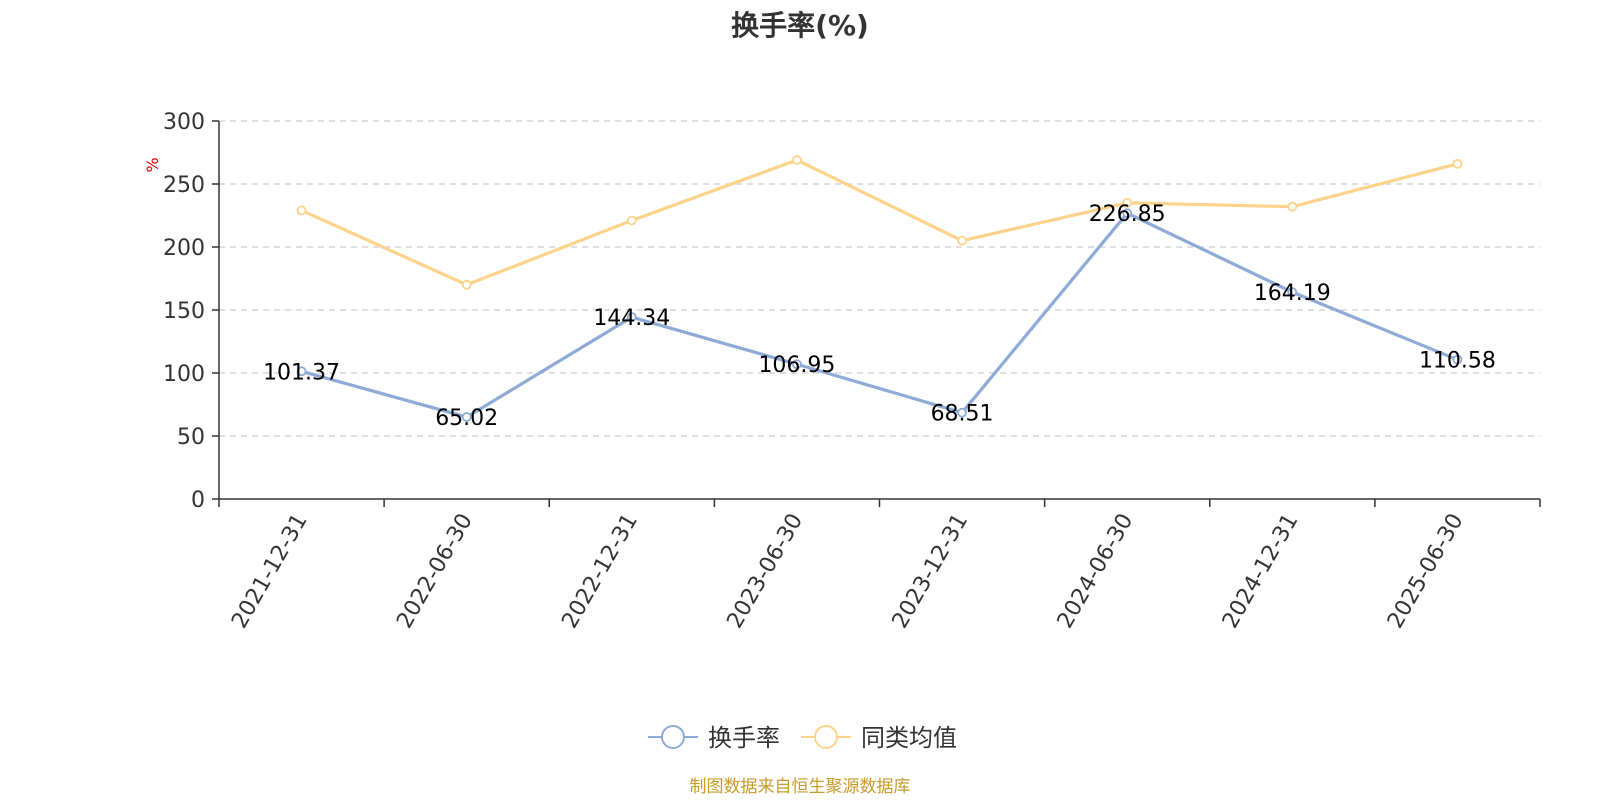 The height and width of the screenshot is (800, 1600). What do you see at coordinates (931, 571) in the screenshot?
I see `x-tick-label: 2023-12-31` at bounding box center [931, 571].